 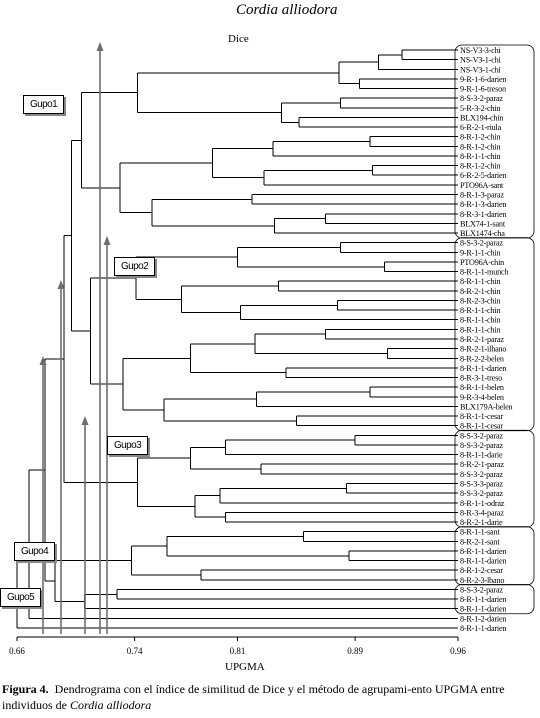 I want to click on leaf-label: 9-R-3-4-belen, so click(x=482, y=397).